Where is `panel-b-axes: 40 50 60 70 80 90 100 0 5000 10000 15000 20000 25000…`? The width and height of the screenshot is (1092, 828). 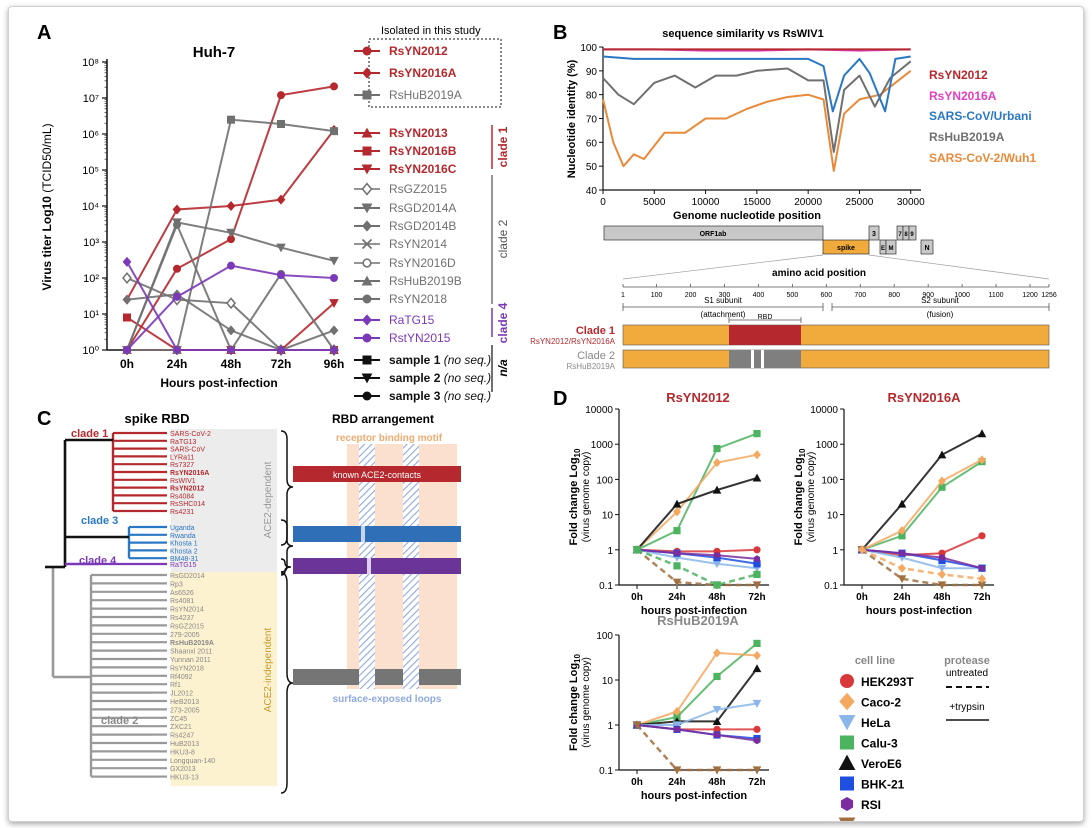 panel-b-axes: 40 50 60 70 80 90 100 0 5000 10000 15000 20000 25000… is located at coordinates (752, 125).